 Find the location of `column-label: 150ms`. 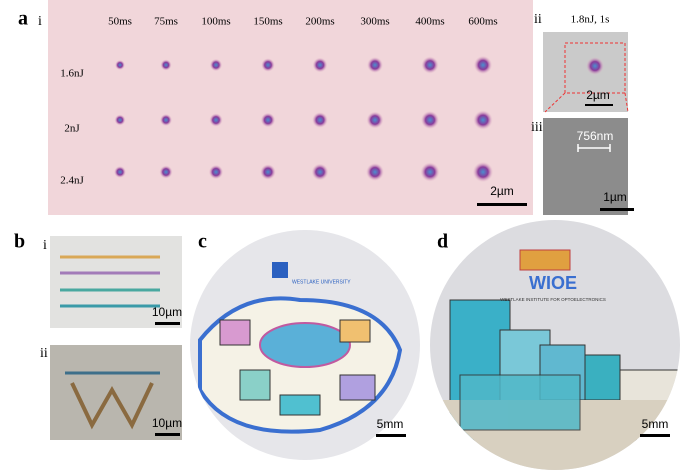

column-label: 150ms is located at coordinates (267, 22).